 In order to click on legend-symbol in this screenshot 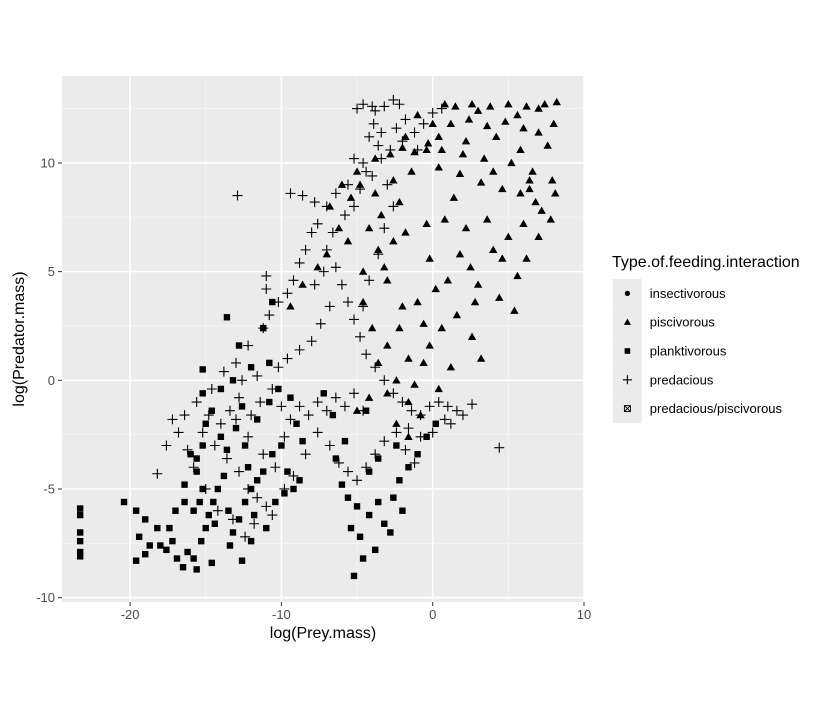, I will do `click(627, 293)`.